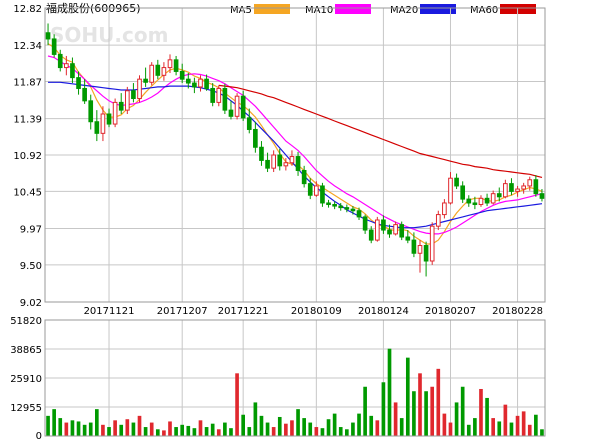 Image resolution: width=600 pixels, height=440 pixels. What do you see at coordinates (26, 350) in the screenshot?
I see `volume-tick-label: 38865` at bounding box center [26, 350].